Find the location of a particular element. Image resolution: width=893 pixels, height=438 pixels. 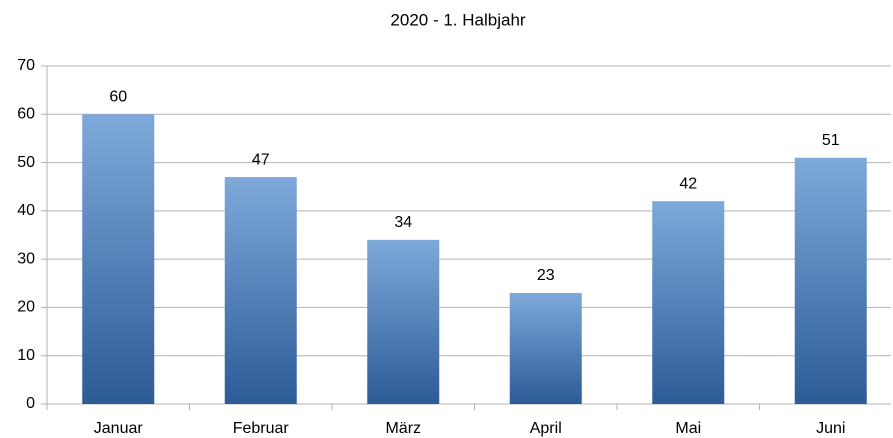

x-tick-label: Februar is located at coordinates (261, 428).